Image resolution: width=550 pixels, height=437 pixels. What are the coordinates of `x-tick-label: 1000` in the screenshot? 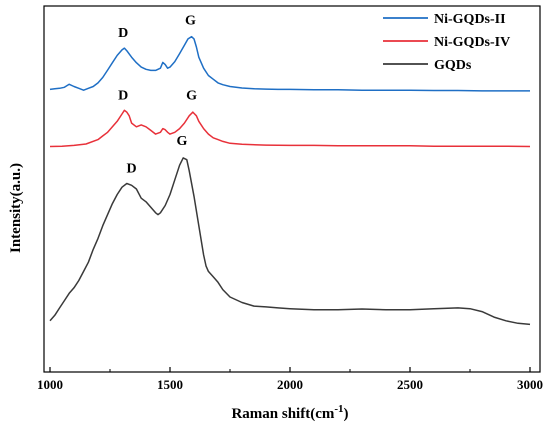 It's located at (50, 384).